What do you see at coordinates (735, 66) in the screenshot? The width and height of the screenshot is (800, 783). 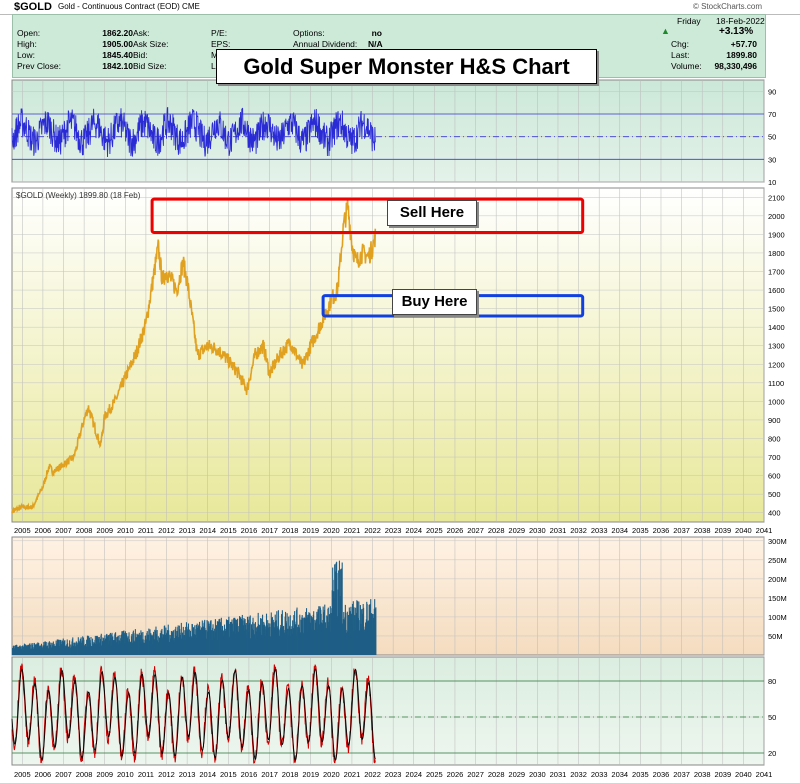 I see `quote-value: 98,330,496` at bounding box center [735, 66].